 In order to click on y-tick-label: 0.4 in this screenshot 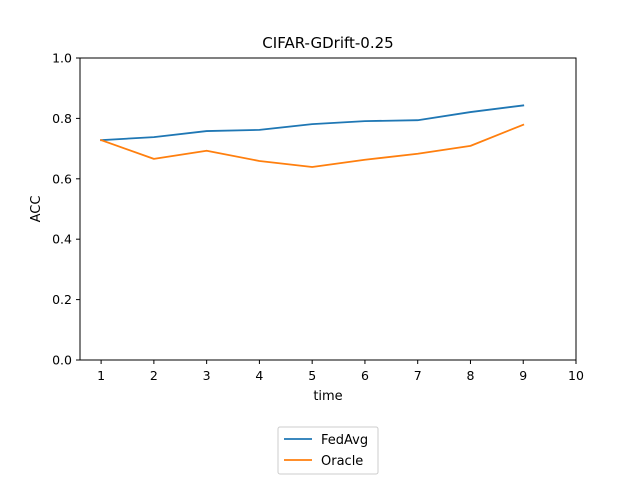, I will do `click(62, 239)`.